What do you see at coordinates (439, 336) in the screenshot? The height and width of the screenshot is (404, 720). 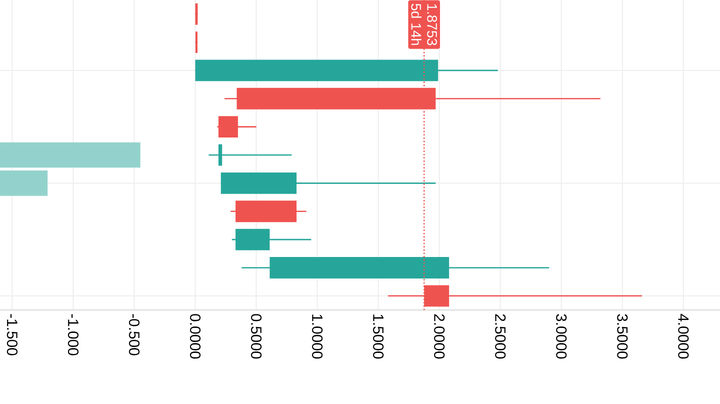 I see `x-tick-label: 2.0000` at bounding box center [439, 336].